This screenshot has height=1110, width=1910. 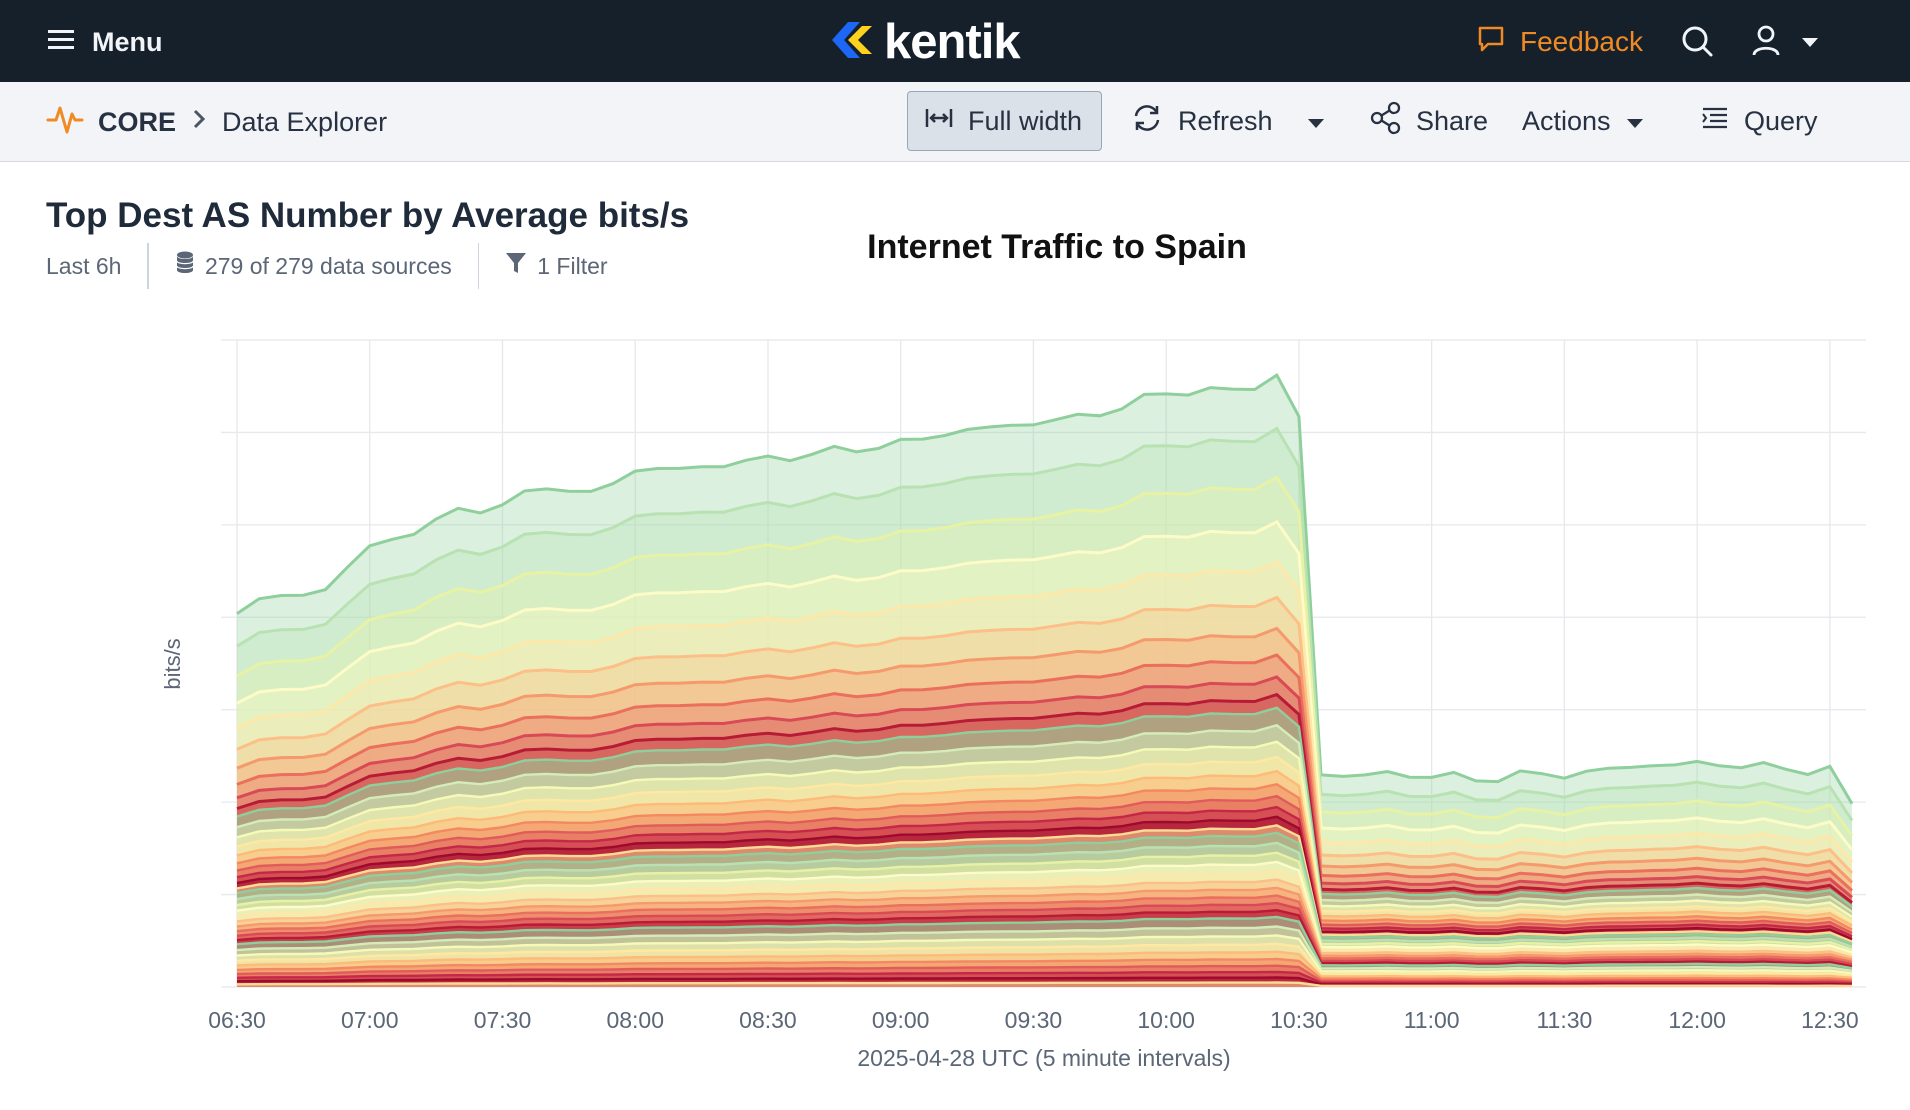 I want to click on refresh-icon, so click(x=1147, y=121).